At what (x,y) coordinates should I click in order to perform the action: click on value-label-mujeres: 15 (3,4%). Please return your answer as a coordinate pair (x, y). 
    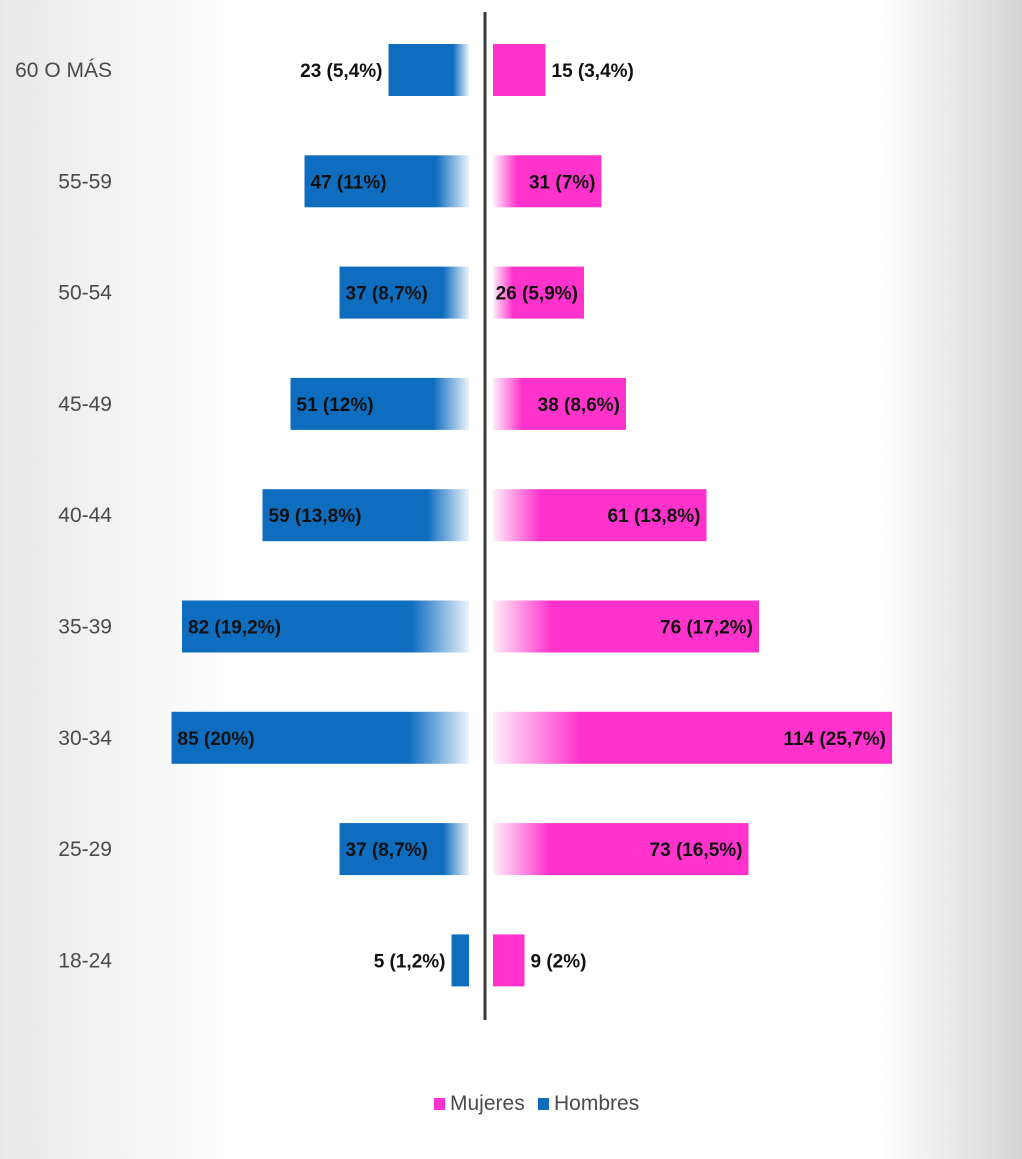
    Looking at the image, I should click on (593, 71).